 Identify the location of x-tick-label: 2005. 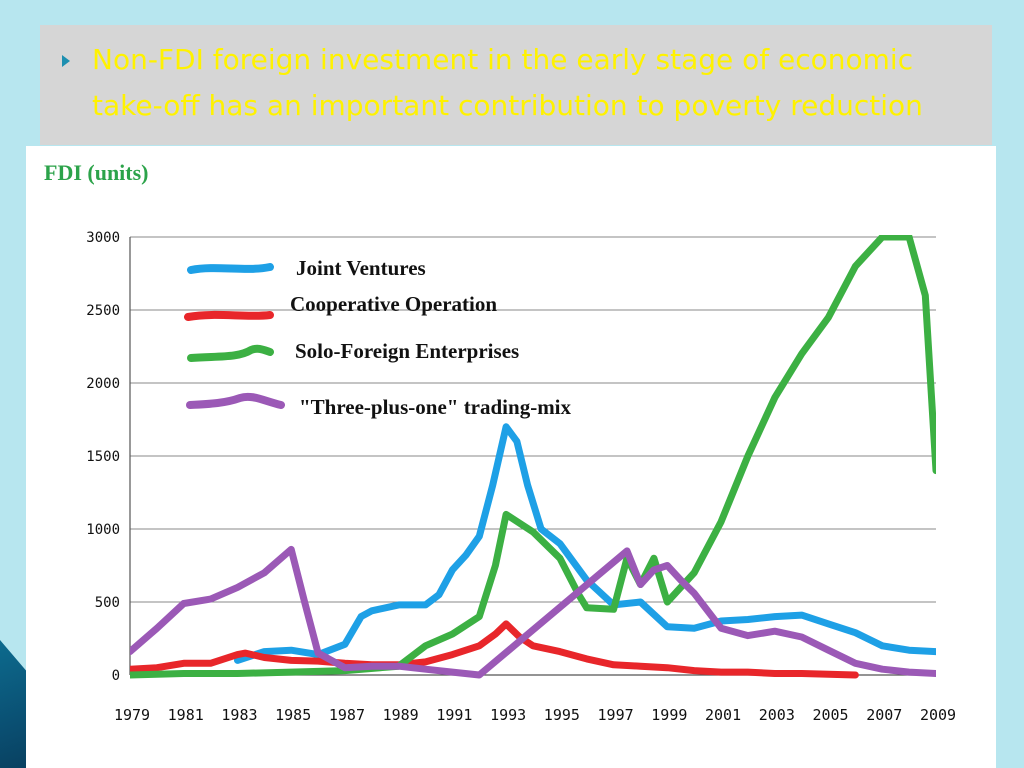
(830, 715).